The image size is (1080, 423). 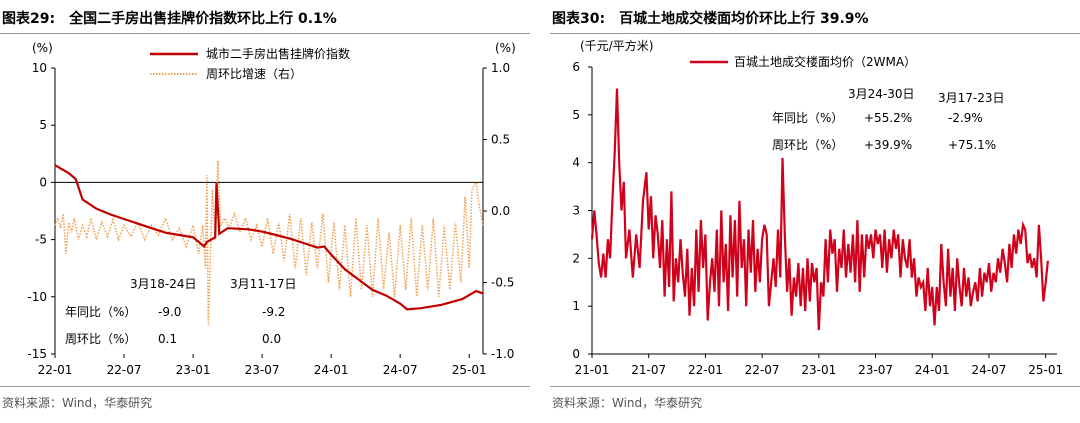 What do you see at coordinates (271, 339) in the screenshot?
I see `table-cell: 0.0` at bounding box center [271, 339].